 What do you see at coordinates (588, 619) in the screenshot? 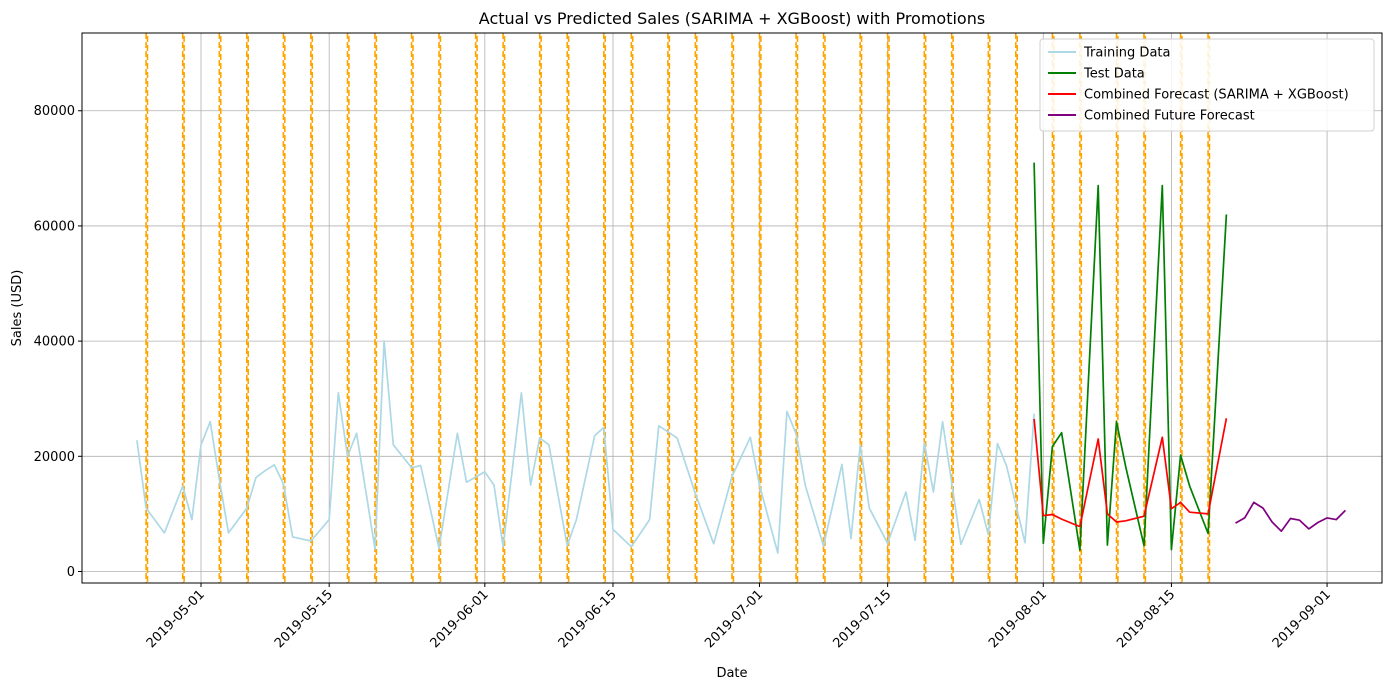
I see `x-tick-label: 2019-06-15` at bounding box center [588, 619].